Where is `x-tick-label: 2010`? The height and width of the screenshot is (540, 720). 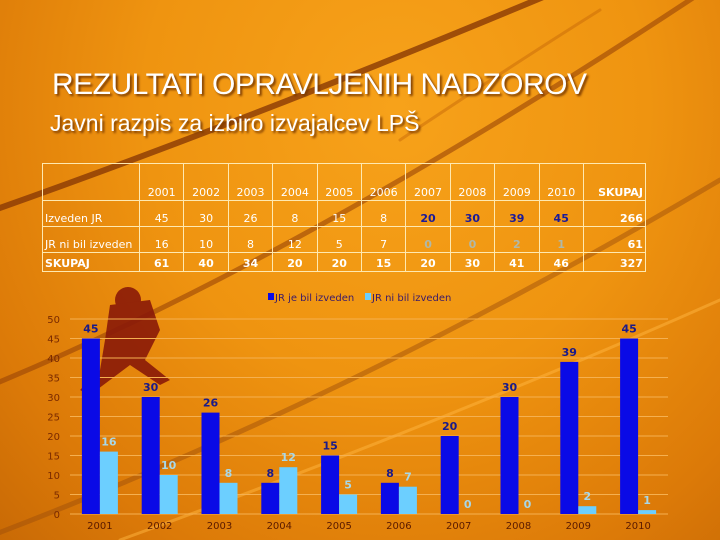
x-tick-label: 2010 is located at coordinates (637, 526).